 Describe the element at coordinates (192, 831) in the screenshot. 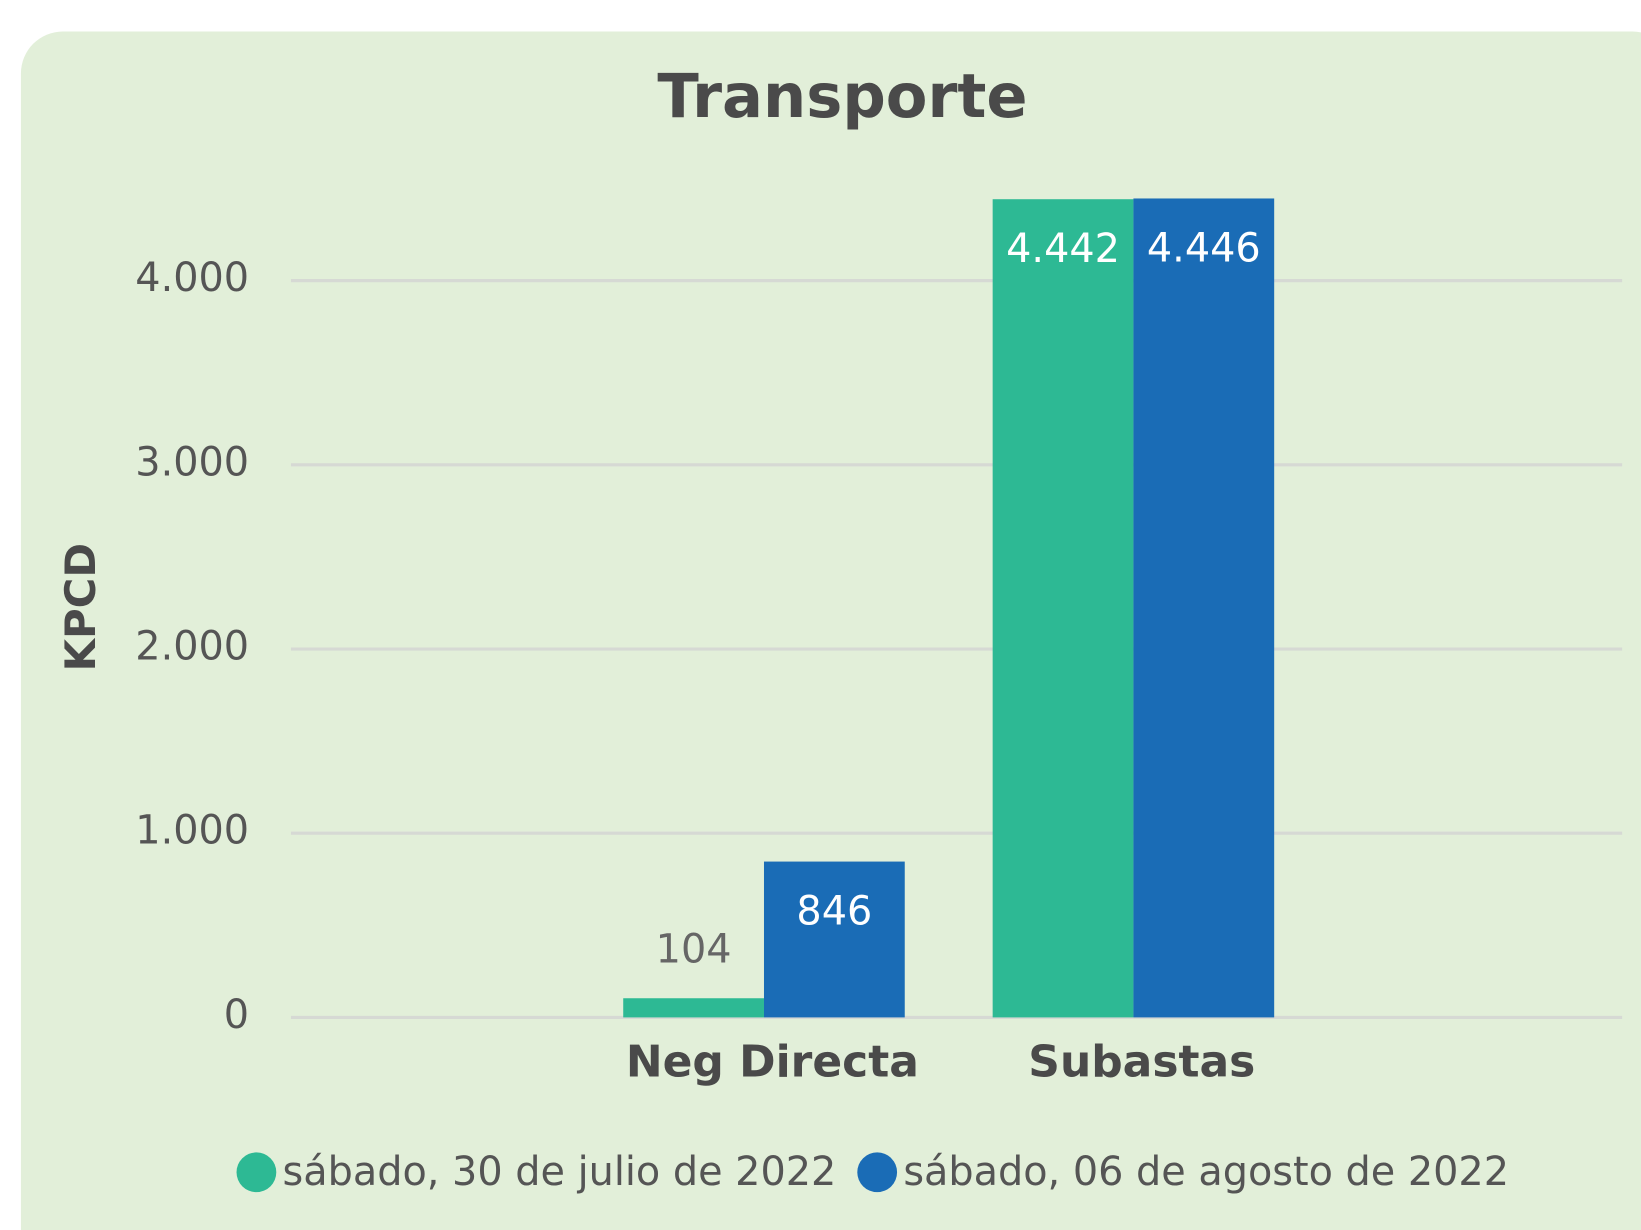

I see `y-tick-label: 1.000` at that location.